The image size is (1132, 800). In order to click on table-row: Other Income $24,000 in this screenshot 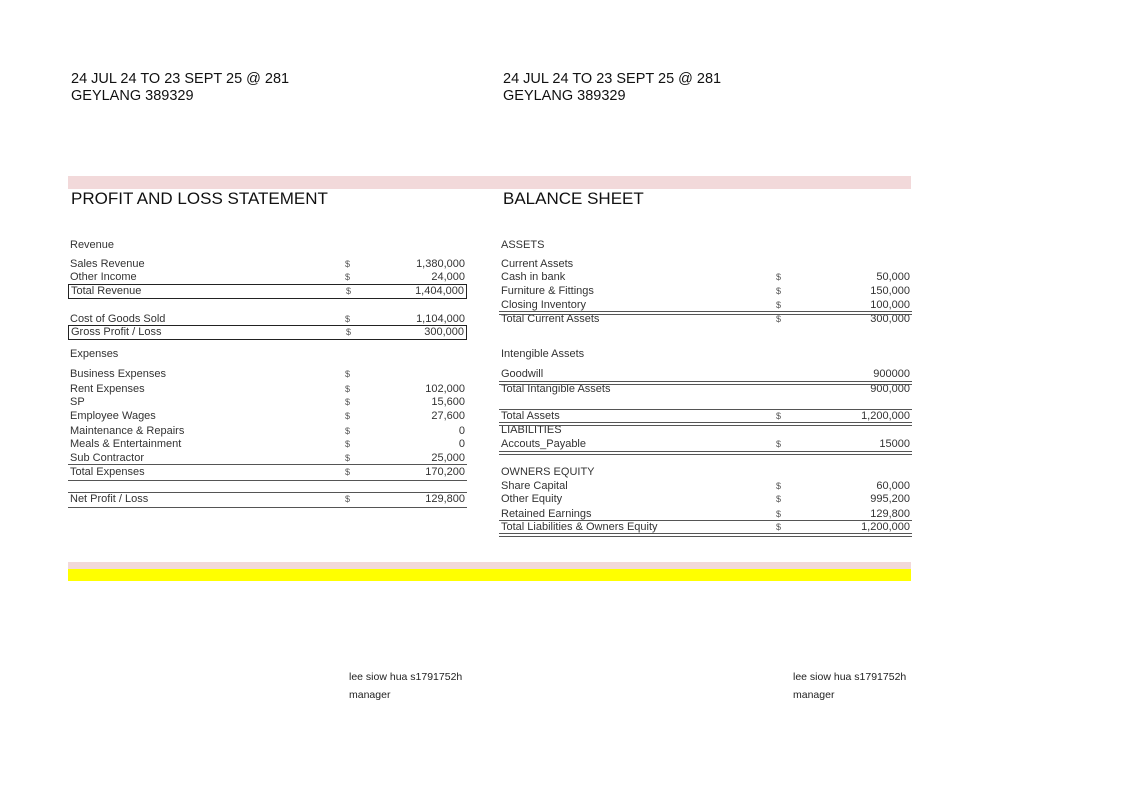, I will do `click(267, 277)`.